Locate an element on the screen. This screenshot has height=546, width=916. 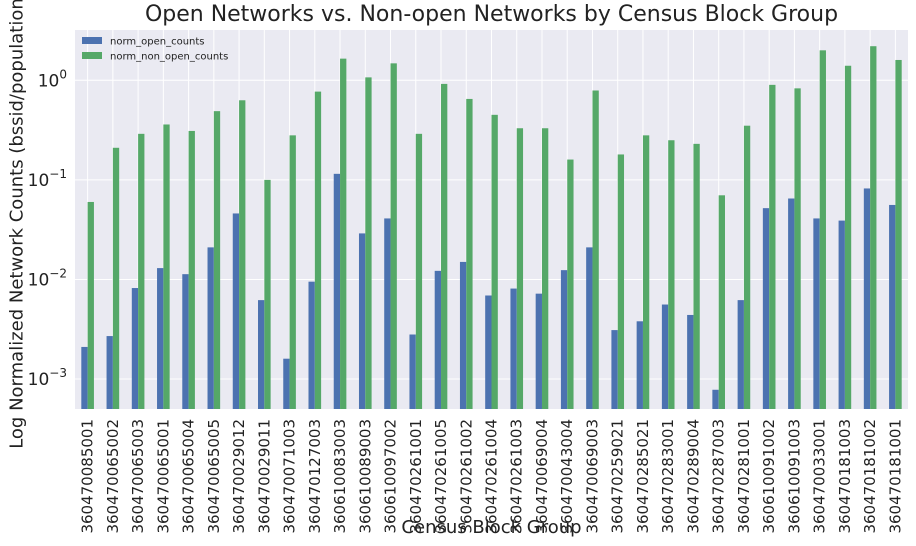
x-tick-label: 360470261002 is located at coordinates (466, 476).